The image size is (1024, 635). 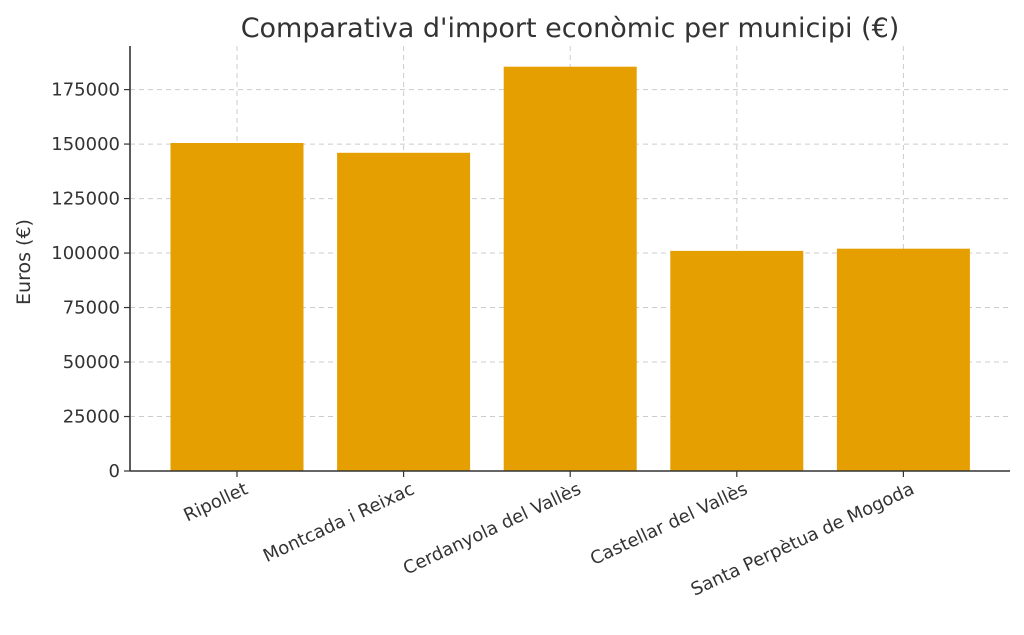 I want to click on y-tick-label: 50000, so click(x=91, y=362).